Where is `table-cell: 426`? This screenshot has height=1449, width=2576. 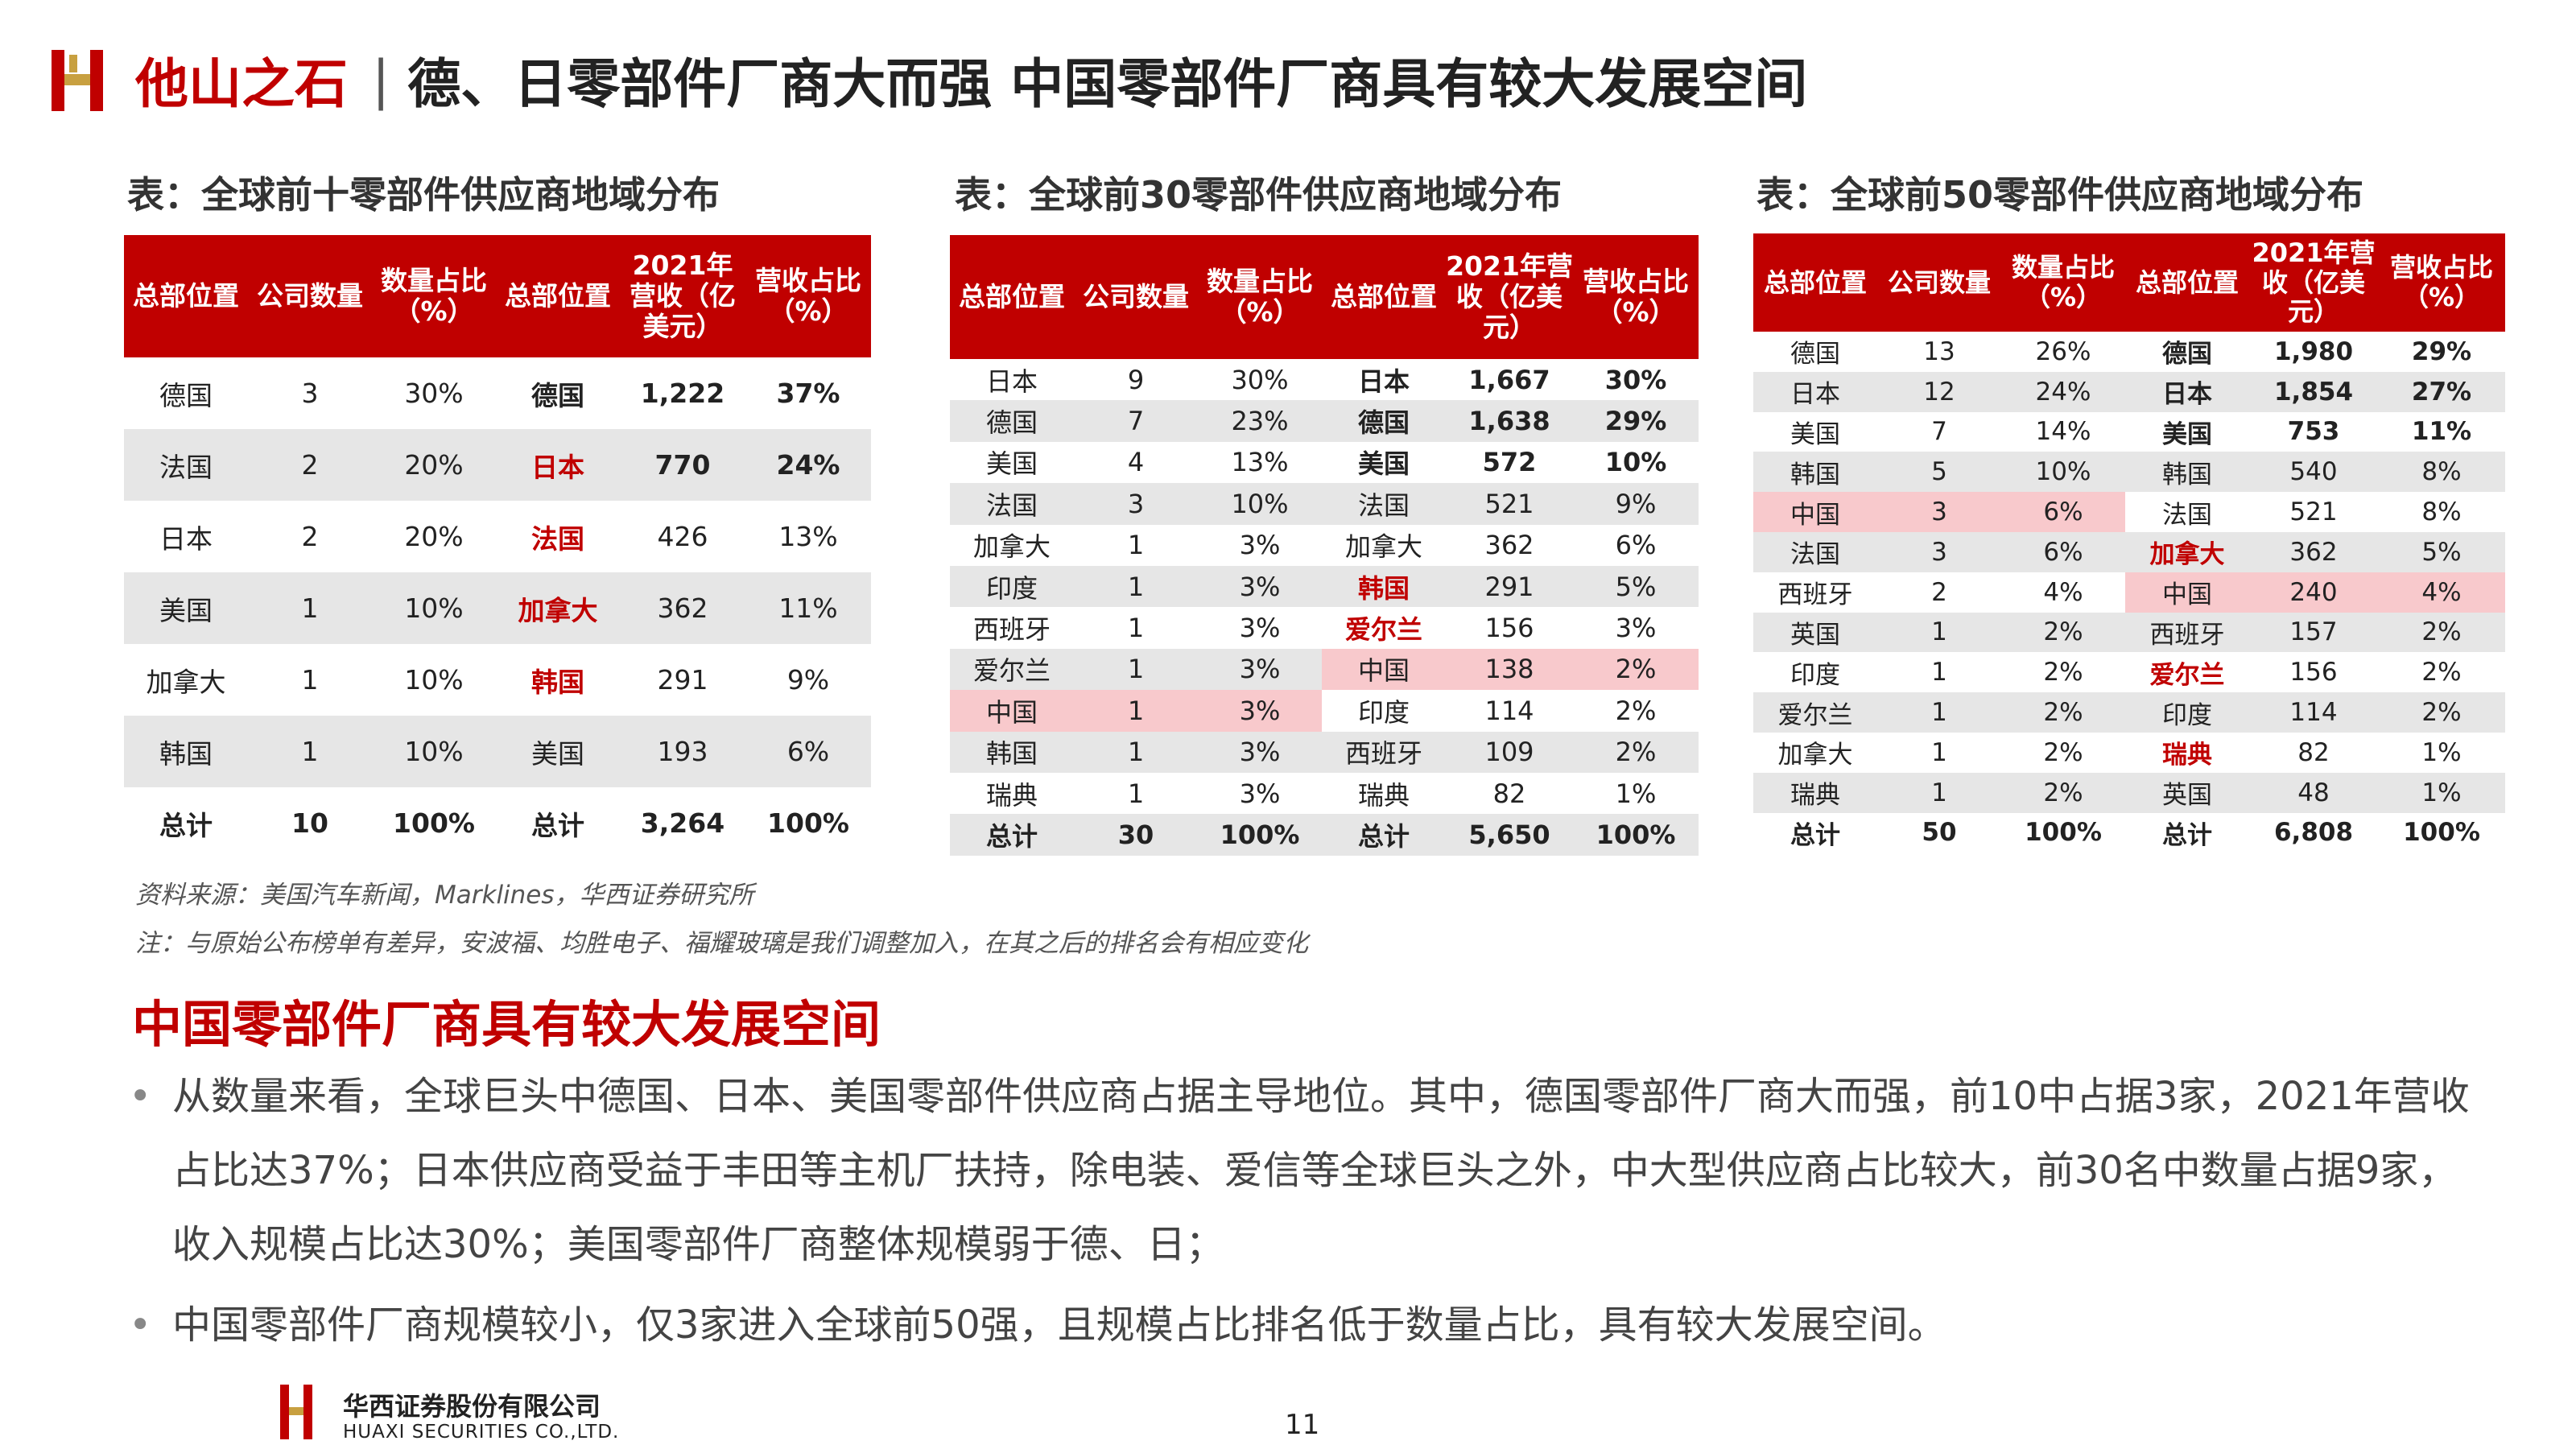 table-cell: 426 is located at coordinates (682, 536).